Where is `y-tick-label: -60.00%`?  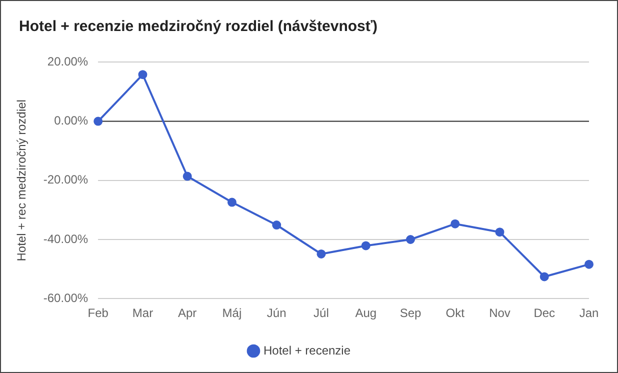 y-tick-label: -60.00% is located at coordinates (65, 297).